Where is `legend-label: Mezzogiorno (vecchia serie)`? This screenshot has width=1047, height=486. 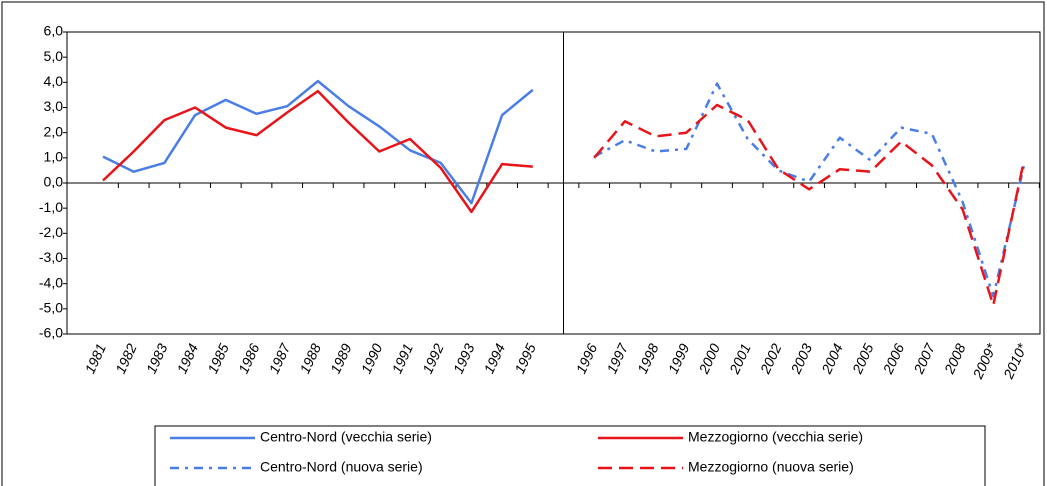
legend-label: Mezzogiorno (vecchia serie) is located at coordinates (775, 437).